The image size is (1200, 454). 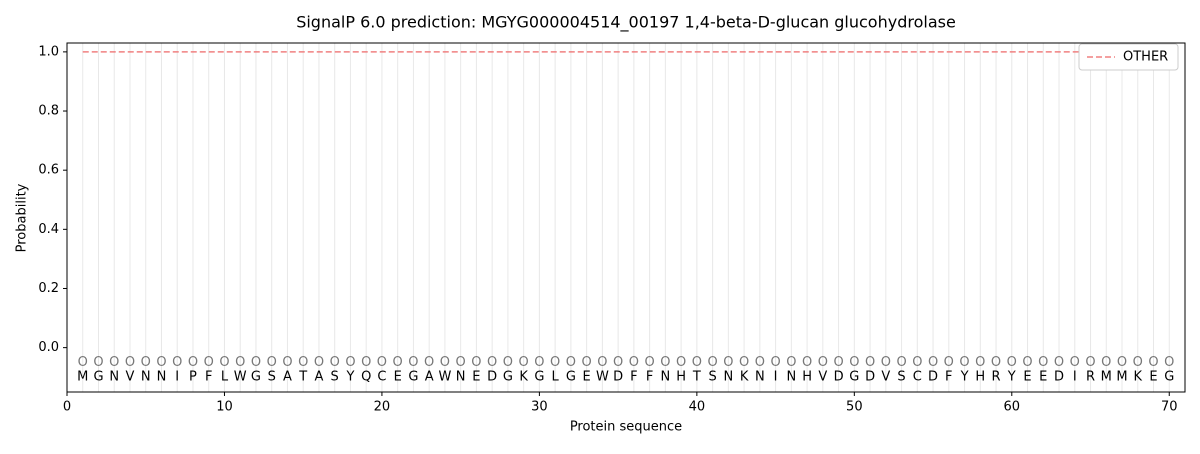 I want to click on y-axis-label: Probability, so click(x=22, y=217).